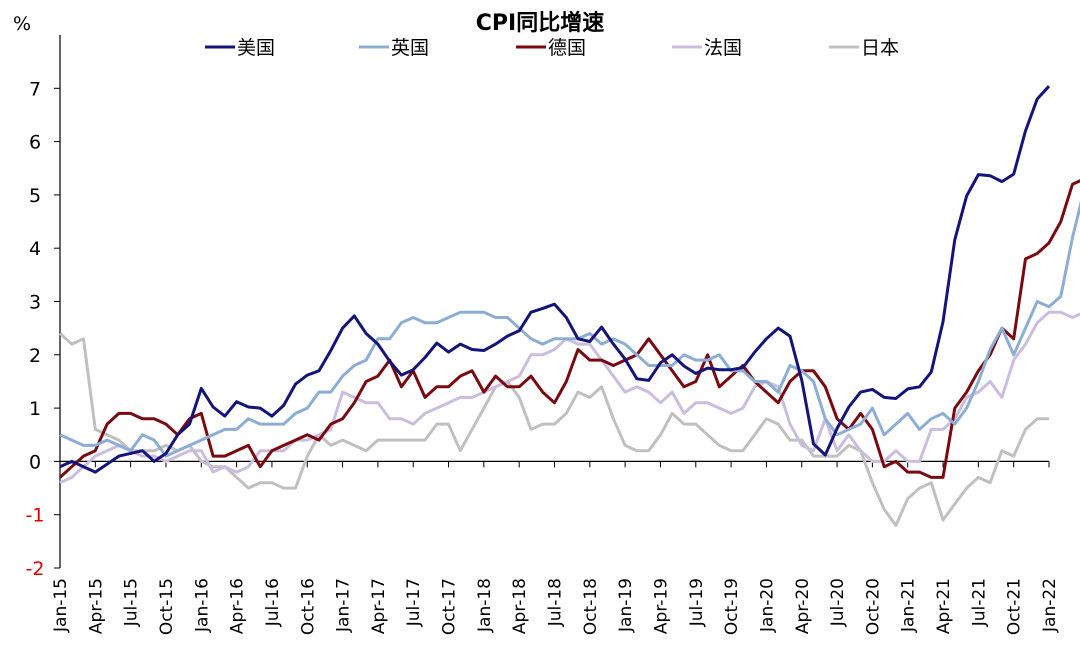 The image size is (1080, 663). What do you see at coordinates (591, 606) in the screenshot?
I see `x-tick-label: Oct-18` at bounding box center [591, 606].